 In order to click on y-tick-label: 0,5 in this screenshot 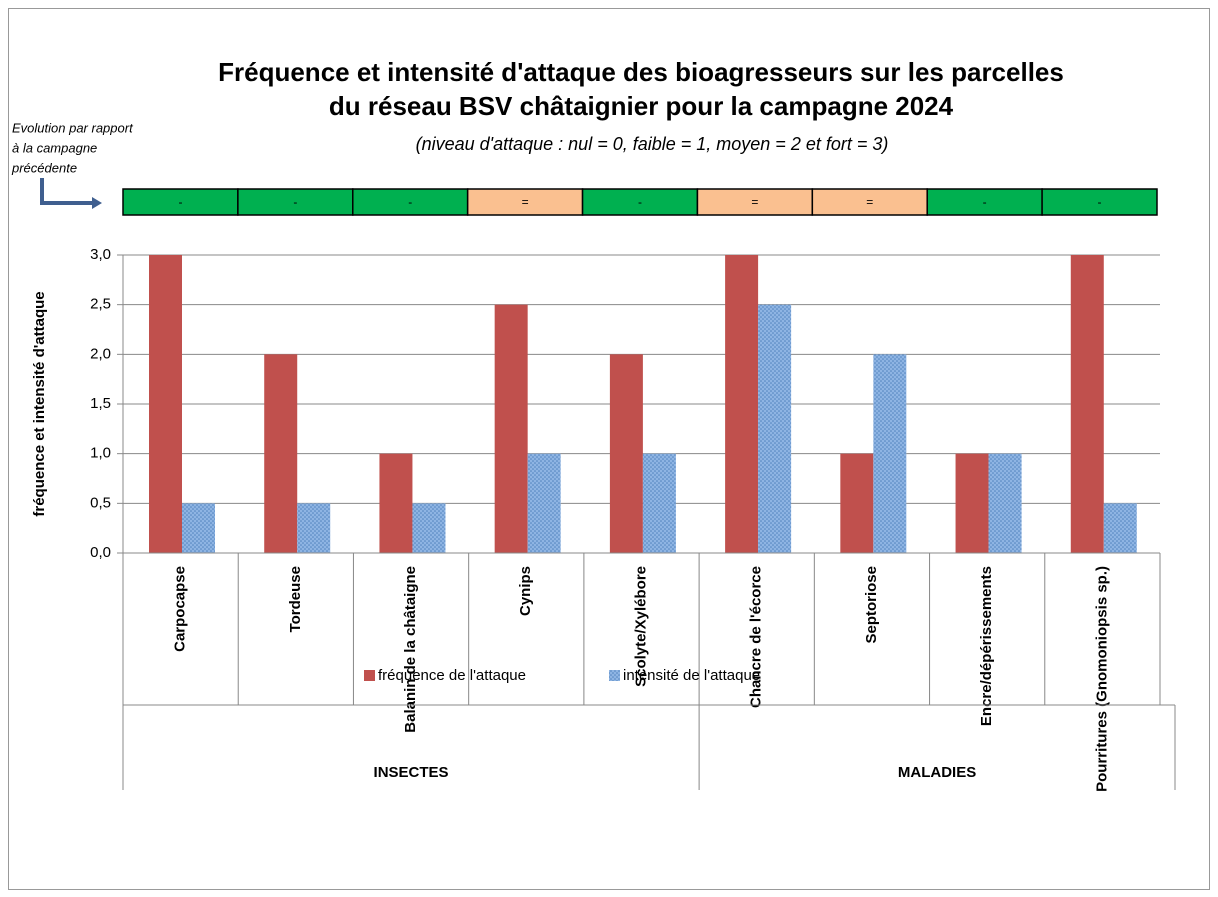, I will do `click(100, 502)`.